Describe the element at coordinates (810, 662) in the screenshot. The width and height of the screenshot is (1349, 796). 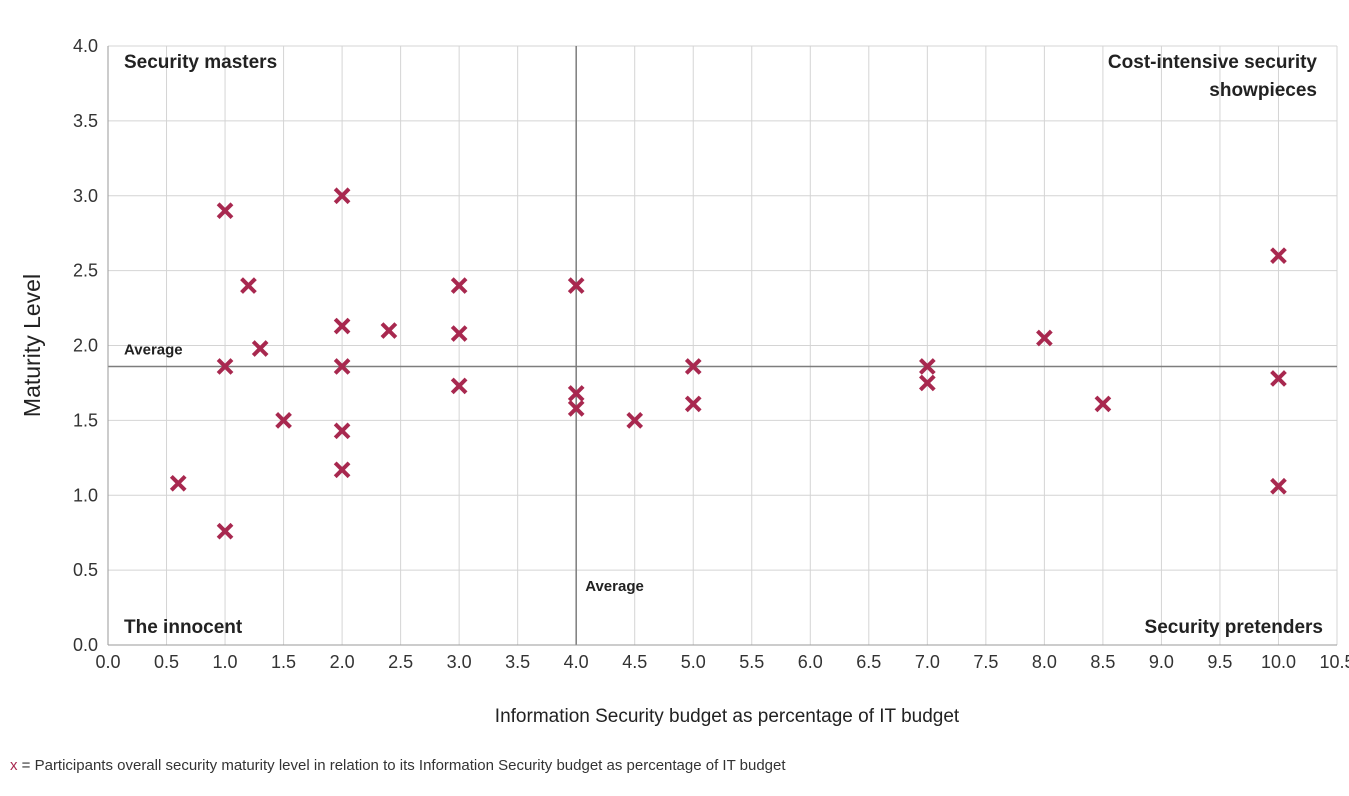
I see `x-tick-label: 6.0` at that location.